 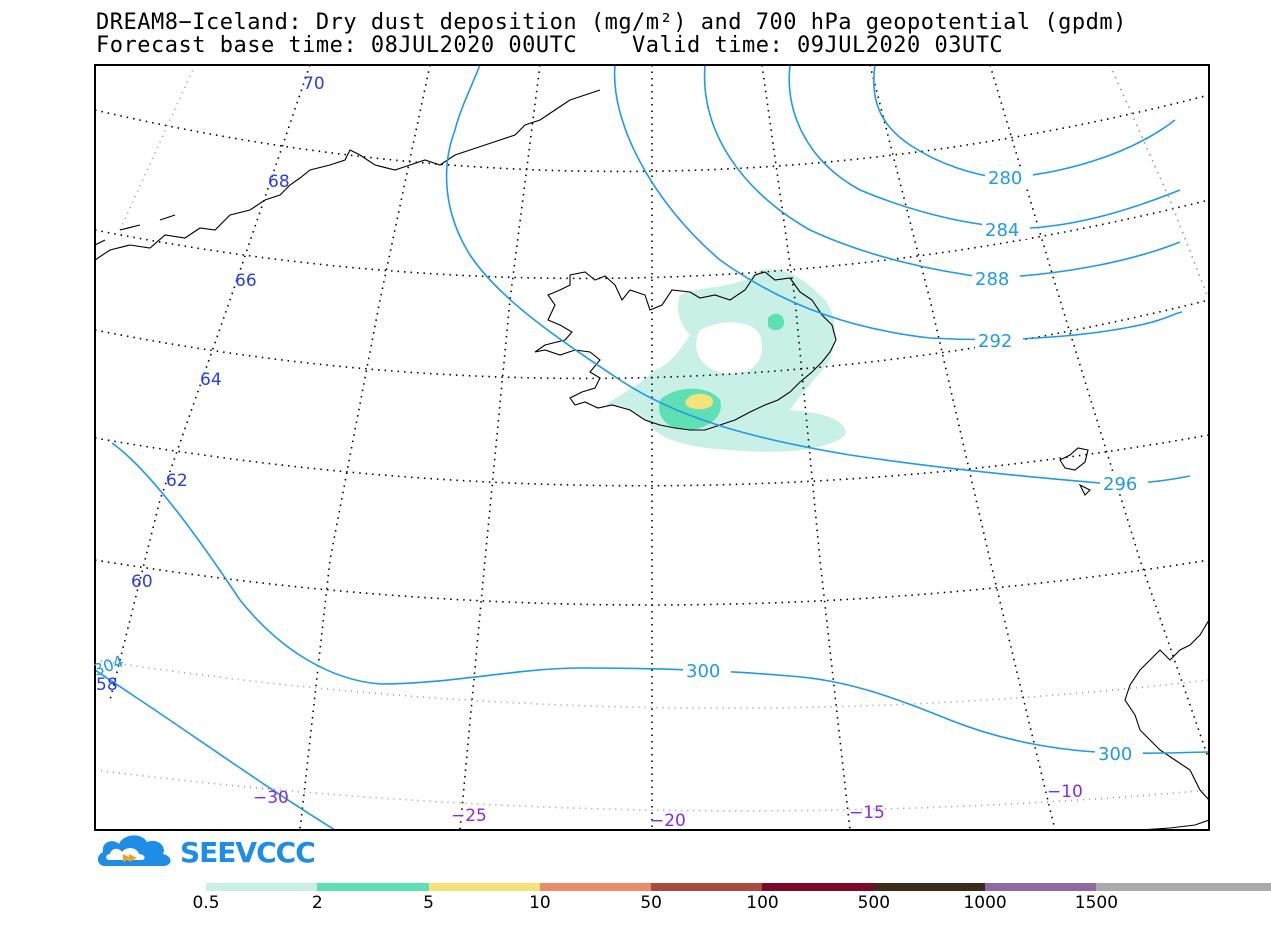 What do you see at coordinates (317, 903) in the screenshot?
I see `colorbar-tick-label: 2` at bounding box center [317, 903].